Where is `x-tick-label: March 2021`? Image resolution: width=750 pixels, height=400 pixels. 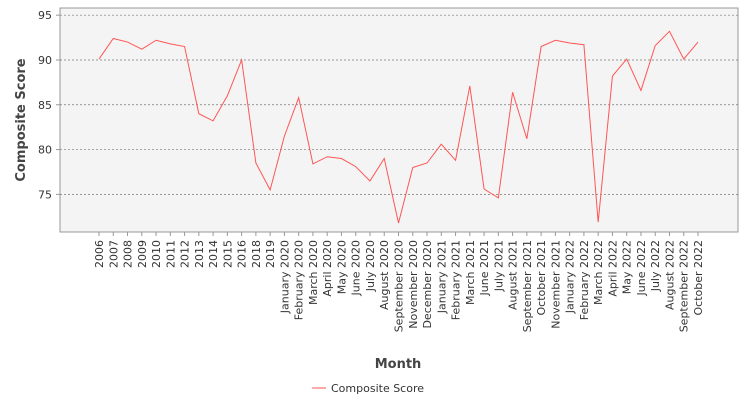
x-tick-label: March 2021 is located at coordinates (470, 272).